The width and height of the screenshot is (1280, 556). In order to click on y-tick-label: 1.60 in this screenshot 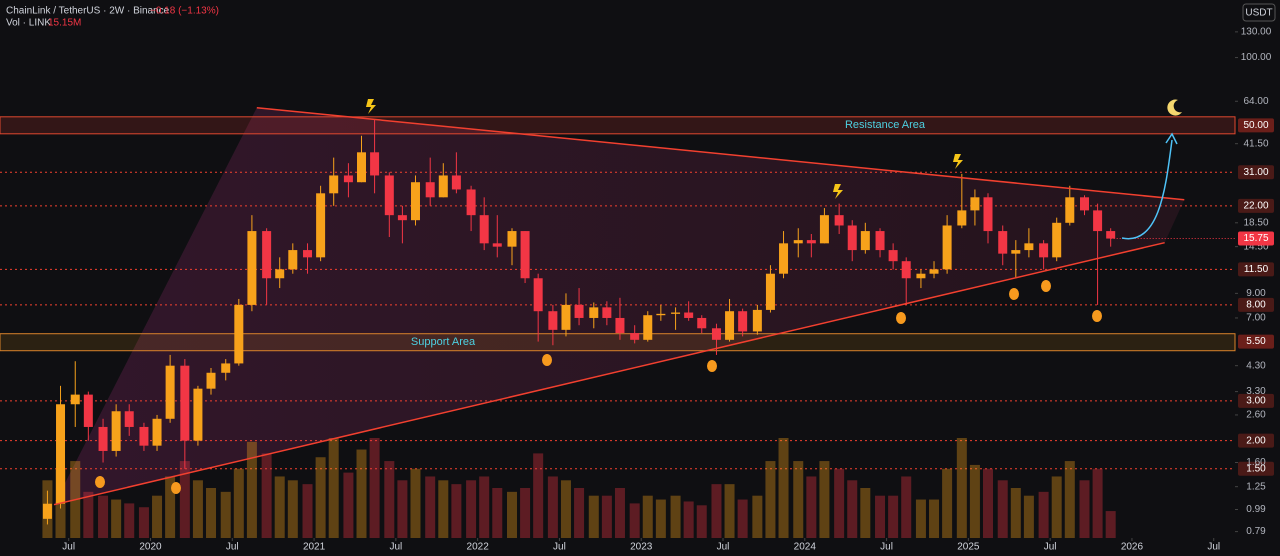, I will do `click(1256, 462)`.